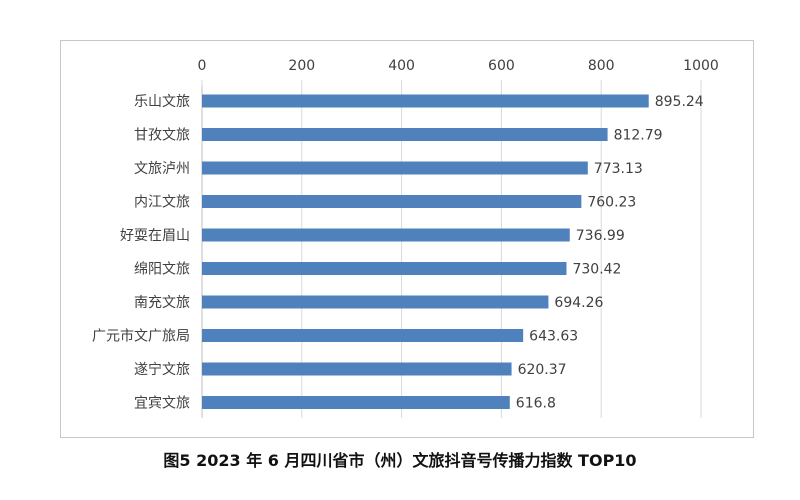 The height and width of the screenshot is (500, 800). I want to click on x-tick-label: 800, so click(601, 66).